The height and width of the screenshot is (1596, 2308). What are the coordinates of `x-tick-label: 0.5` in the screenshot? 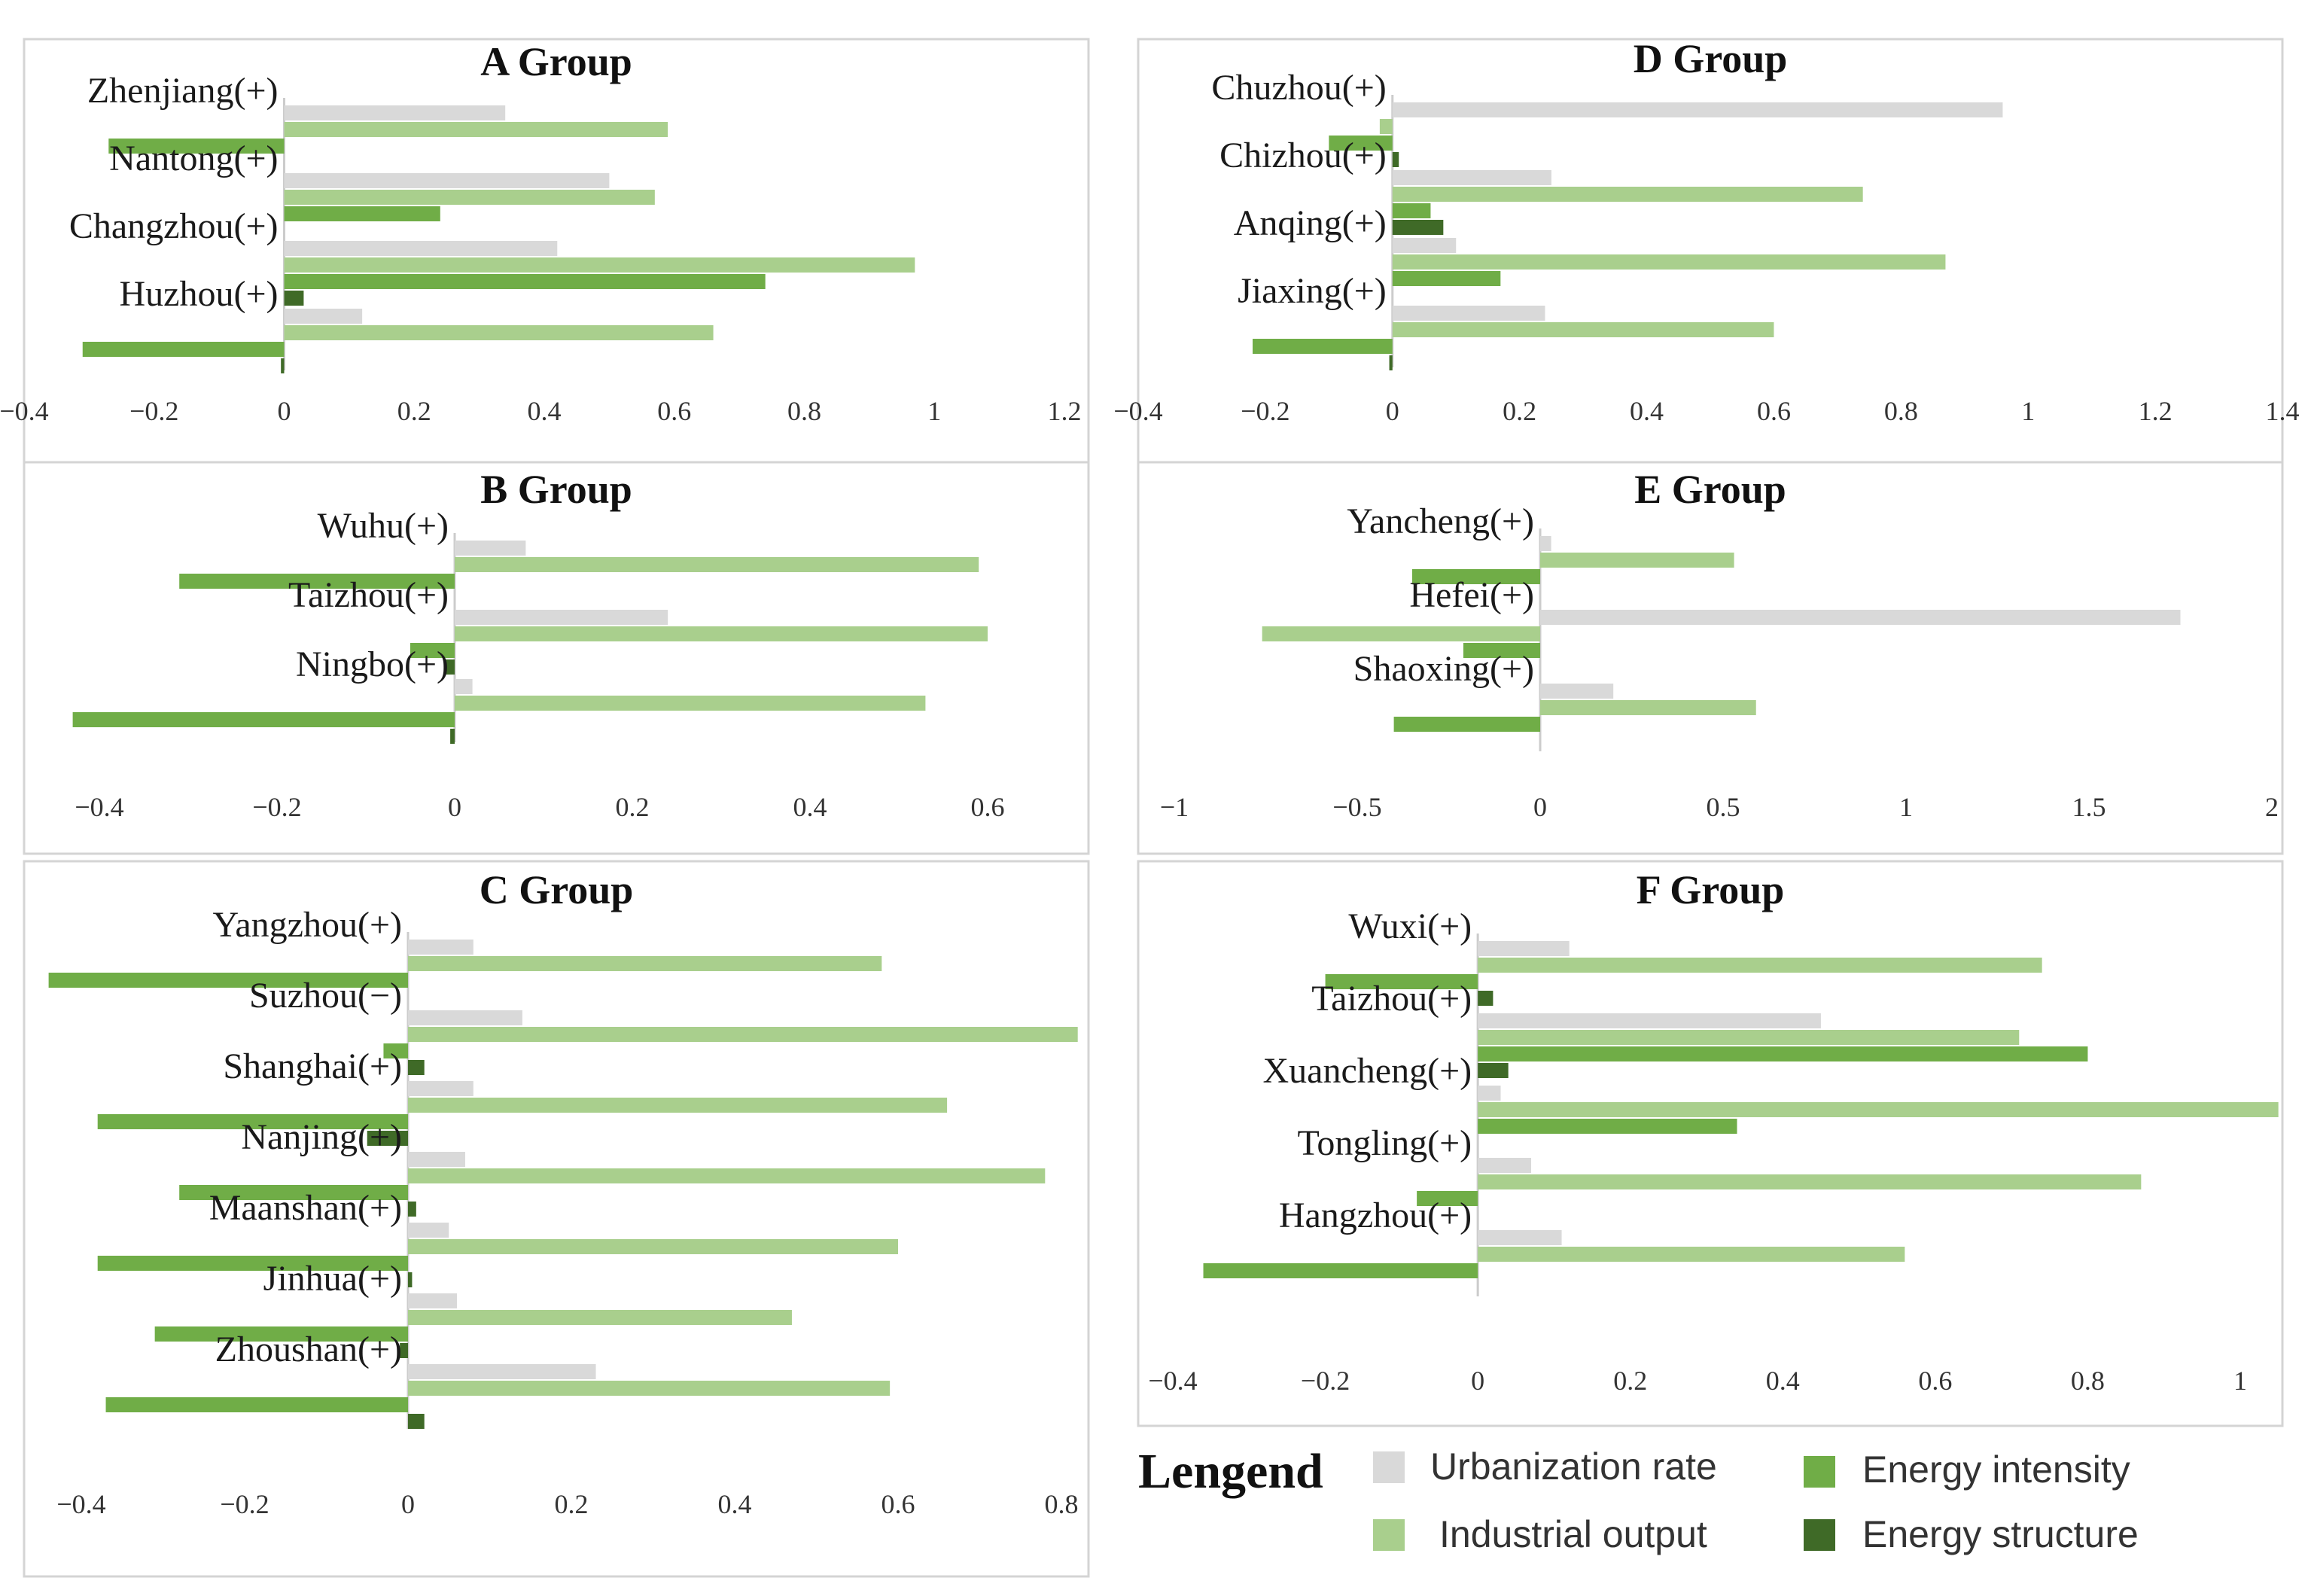 It's located at (1723, 807).